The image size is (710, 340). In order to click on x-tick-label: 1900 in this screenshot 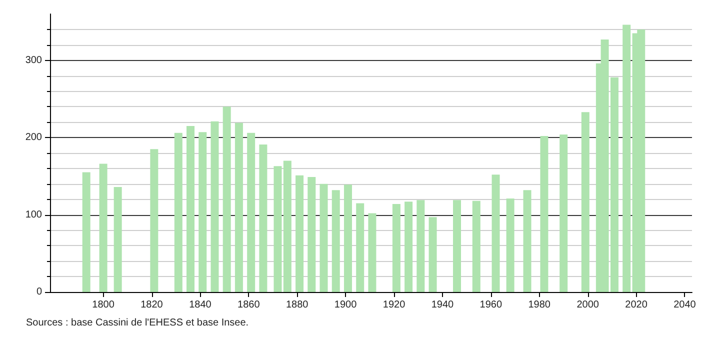, I will do `click(346, 305)`.